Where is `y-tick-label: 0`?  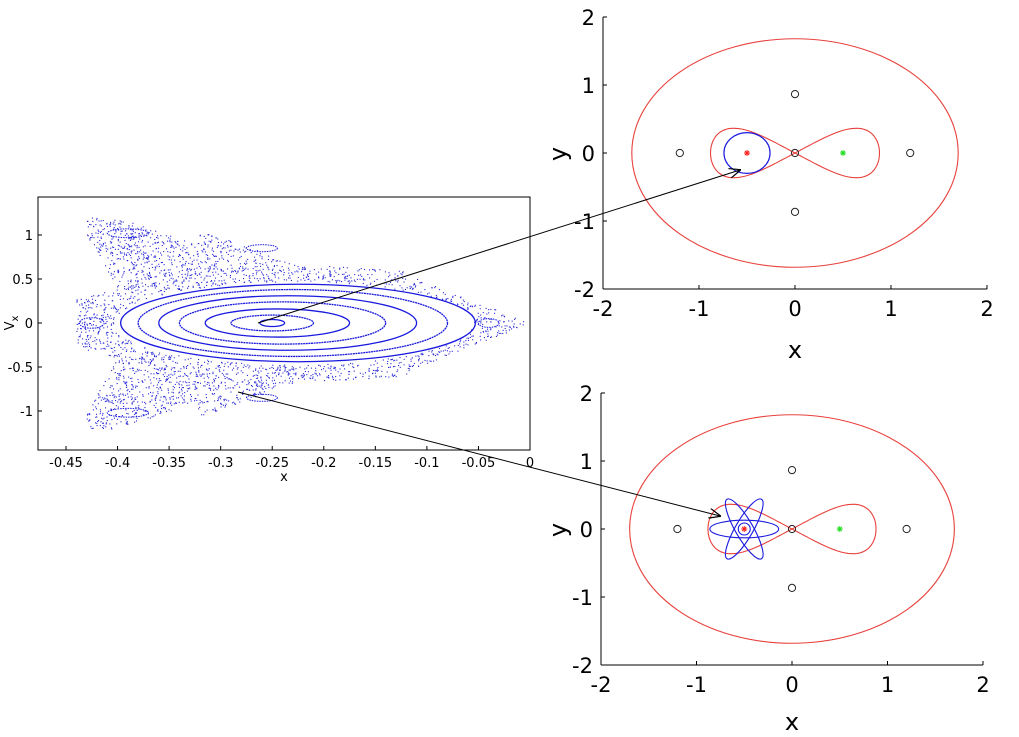
y-tick-label: 0 is located at coordinates (588, 154).